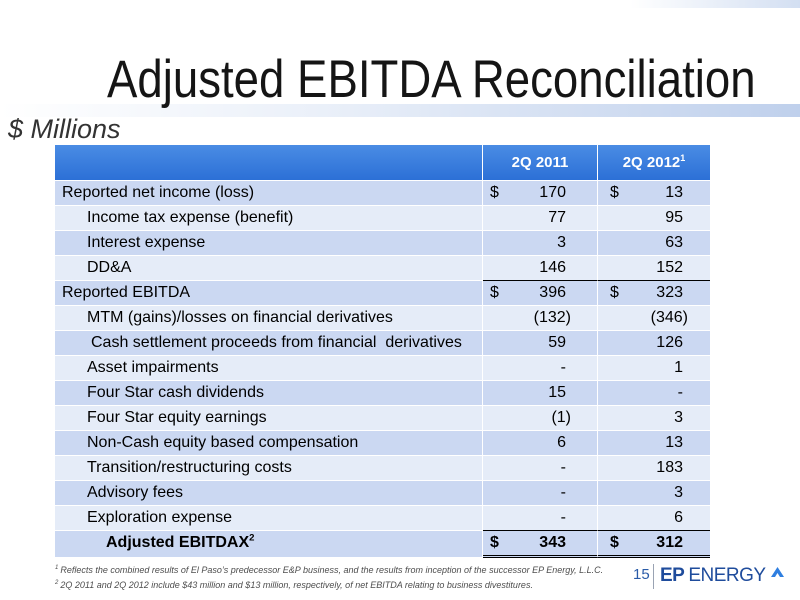 Image resolution: width=800 pixels, height=600 pixels. What do you see at coordinates (680, 392) in the screenshot?
I see `value-2q-2012: -` at bounding box center [680, 392].